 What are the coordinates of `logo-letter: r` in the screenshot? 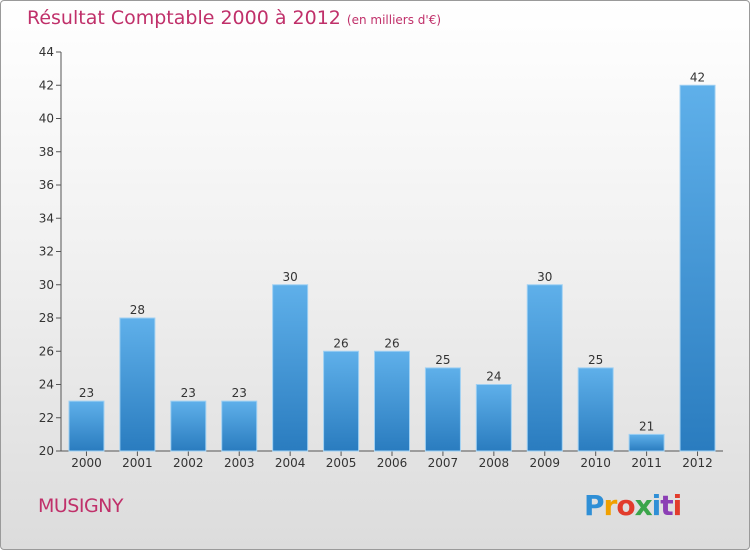 It's located at (610, 505).